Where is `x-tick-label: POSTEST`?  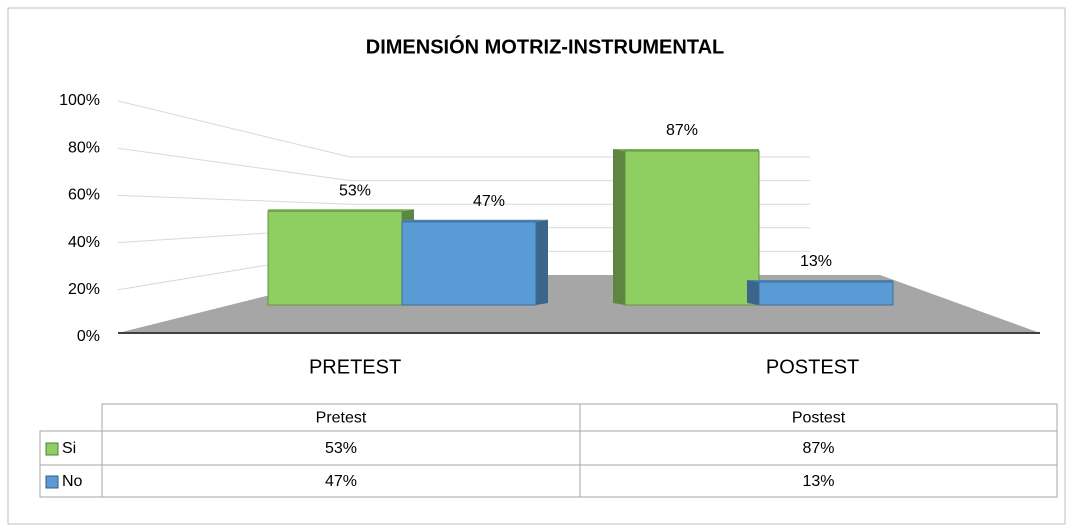 x-tick-label: POSTEST is located at coordinates (812, 367).